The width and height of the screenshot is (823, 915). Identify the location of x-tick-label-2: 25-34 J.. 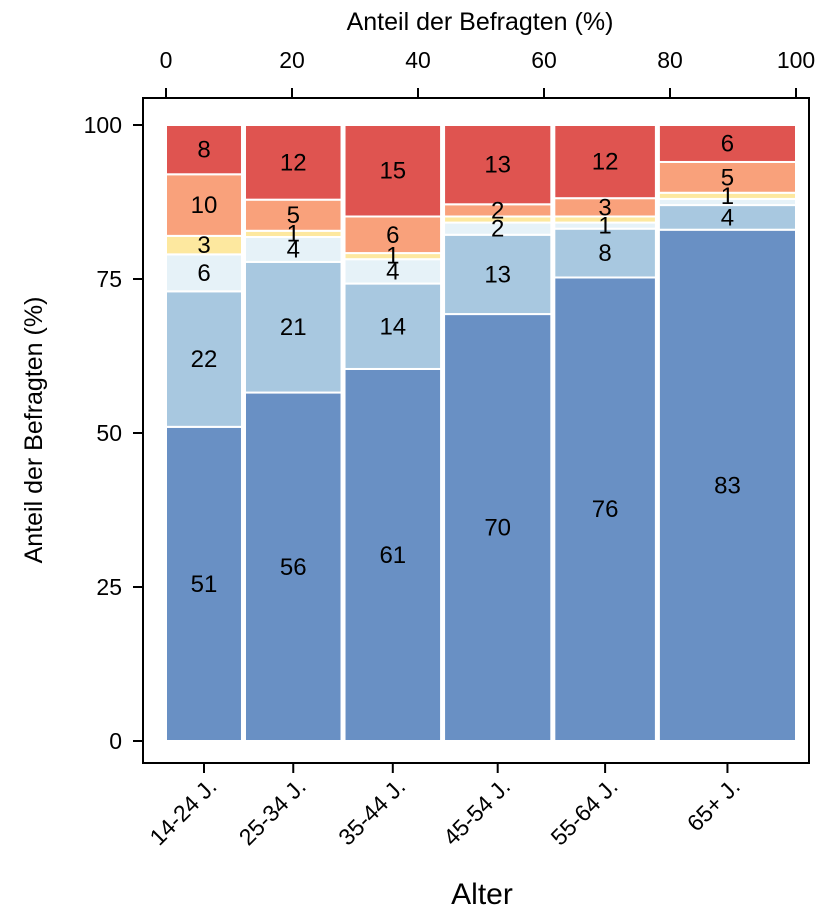
(272, 811).